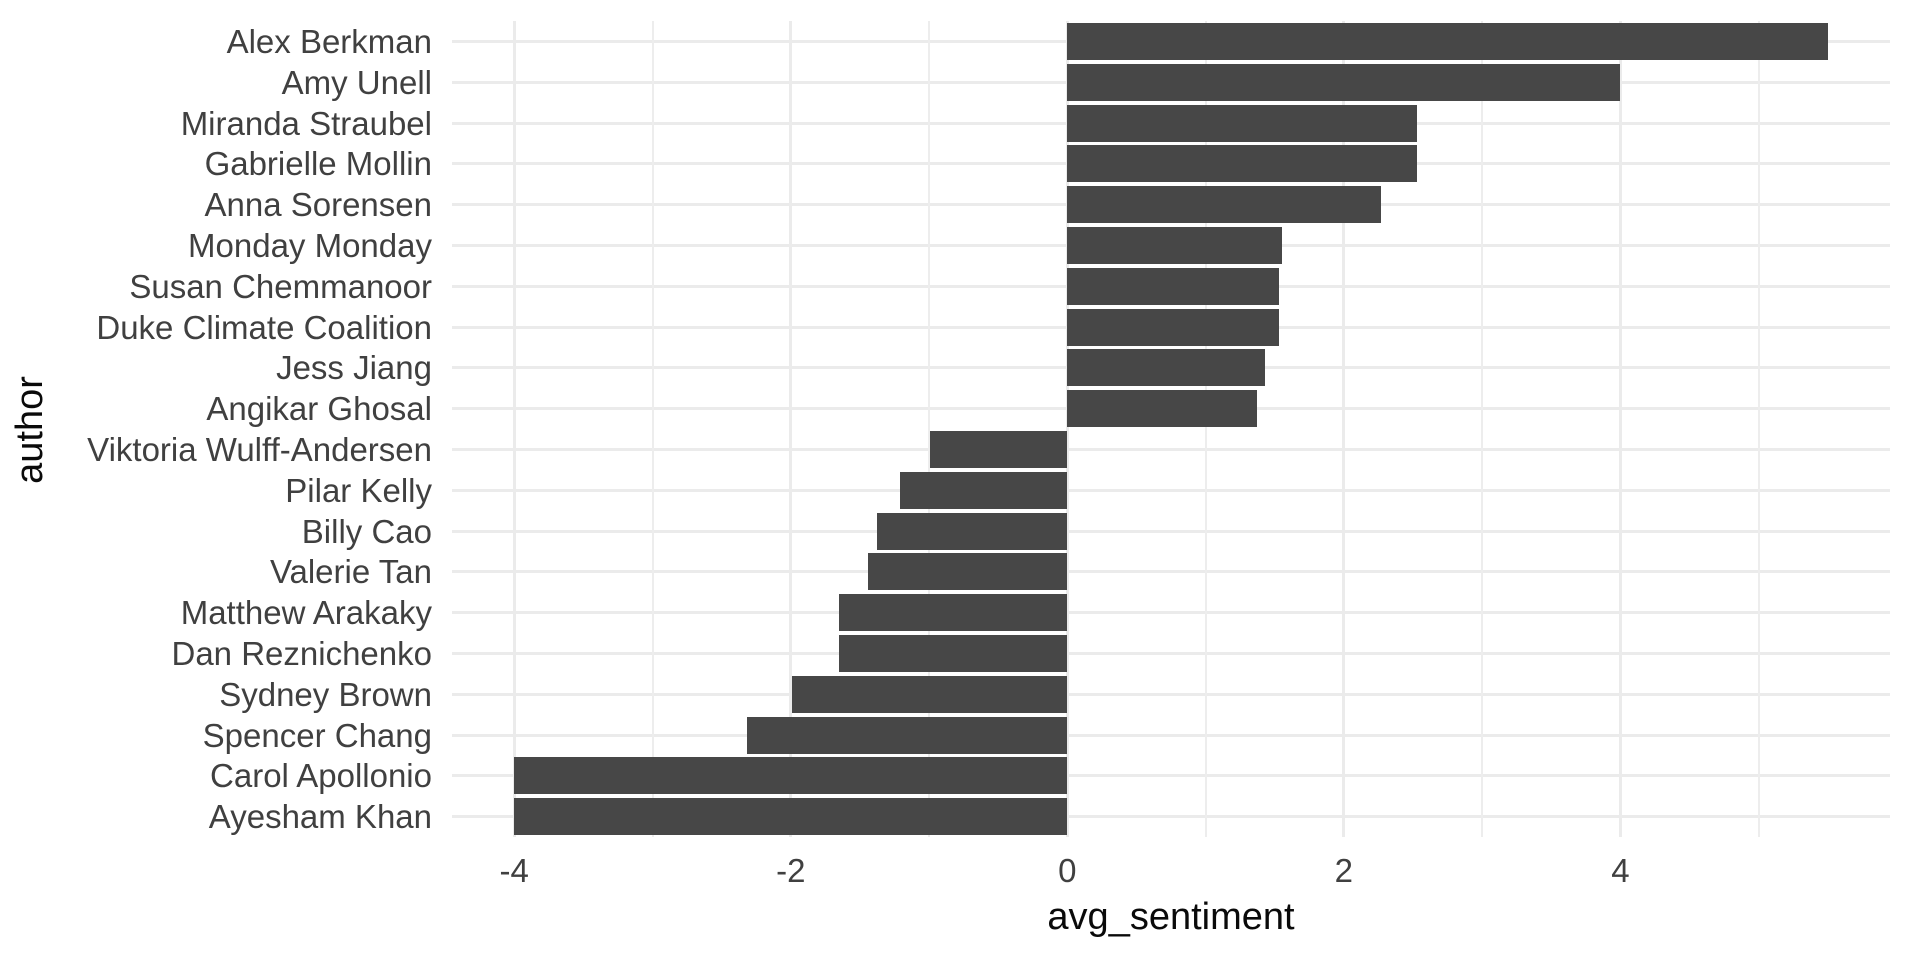 This screenshot has width=1920, height=960. I want to click on bar-angikar-ghosal, so click(1162, 409).